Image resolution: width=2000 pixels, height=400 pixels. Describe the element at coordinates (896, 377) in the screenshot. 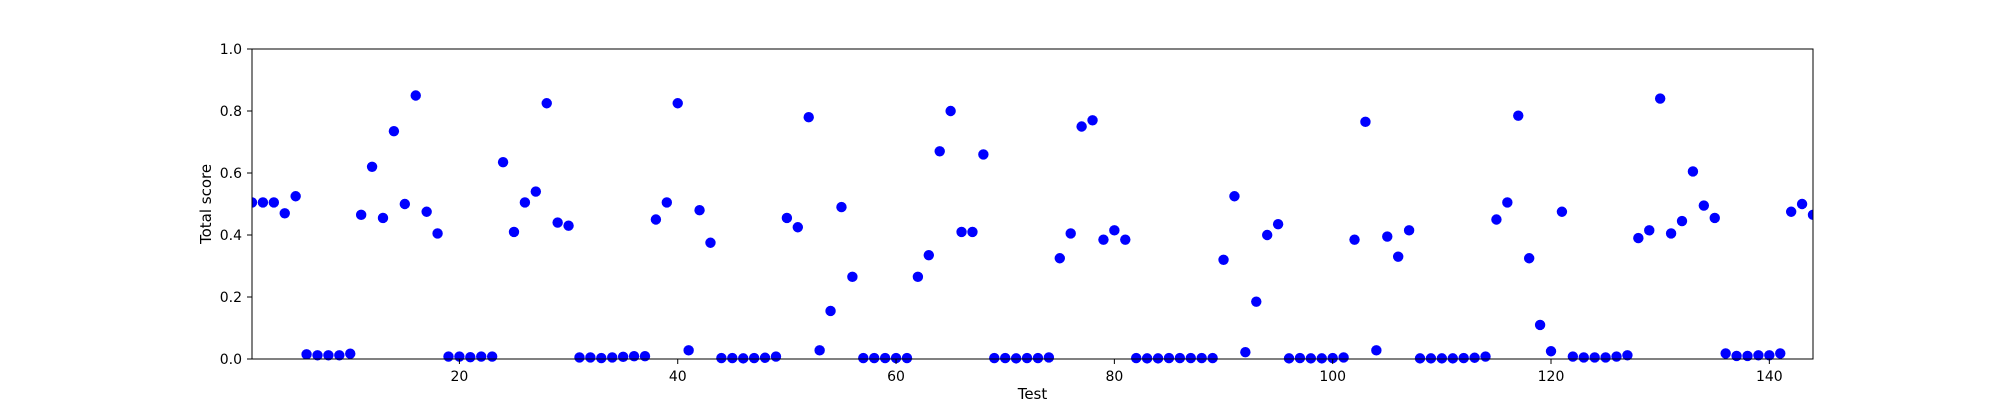

I see `x-tick-label: 60` at that location.